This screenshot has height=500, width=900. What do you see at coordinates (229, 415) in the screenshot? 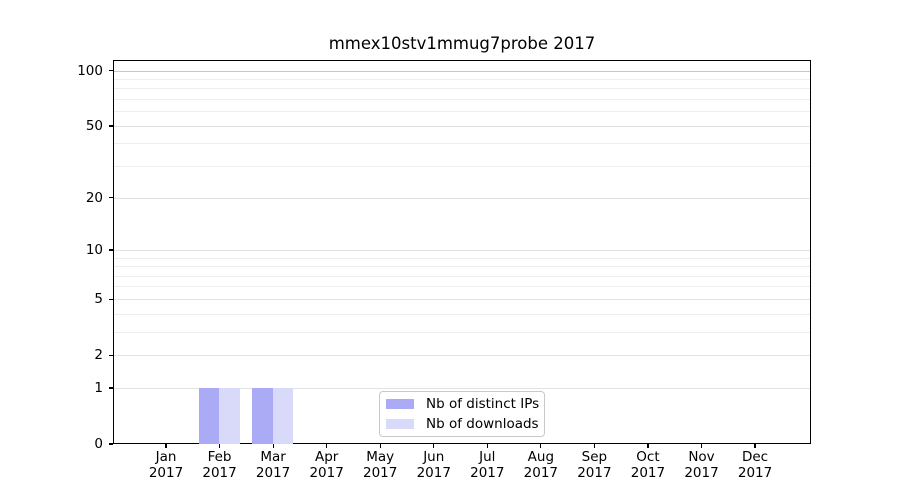
I see `bar-downloads-feb` at bounding box center [229, 415].